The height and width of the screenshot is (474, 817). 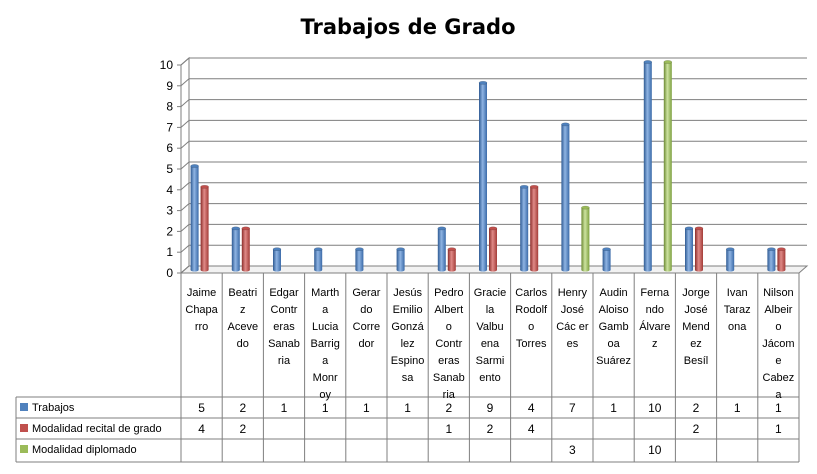 What do you see at coordinates (572, 408) in the screenshot?
I see `data-label: 7` at bounding box center [572, 408].